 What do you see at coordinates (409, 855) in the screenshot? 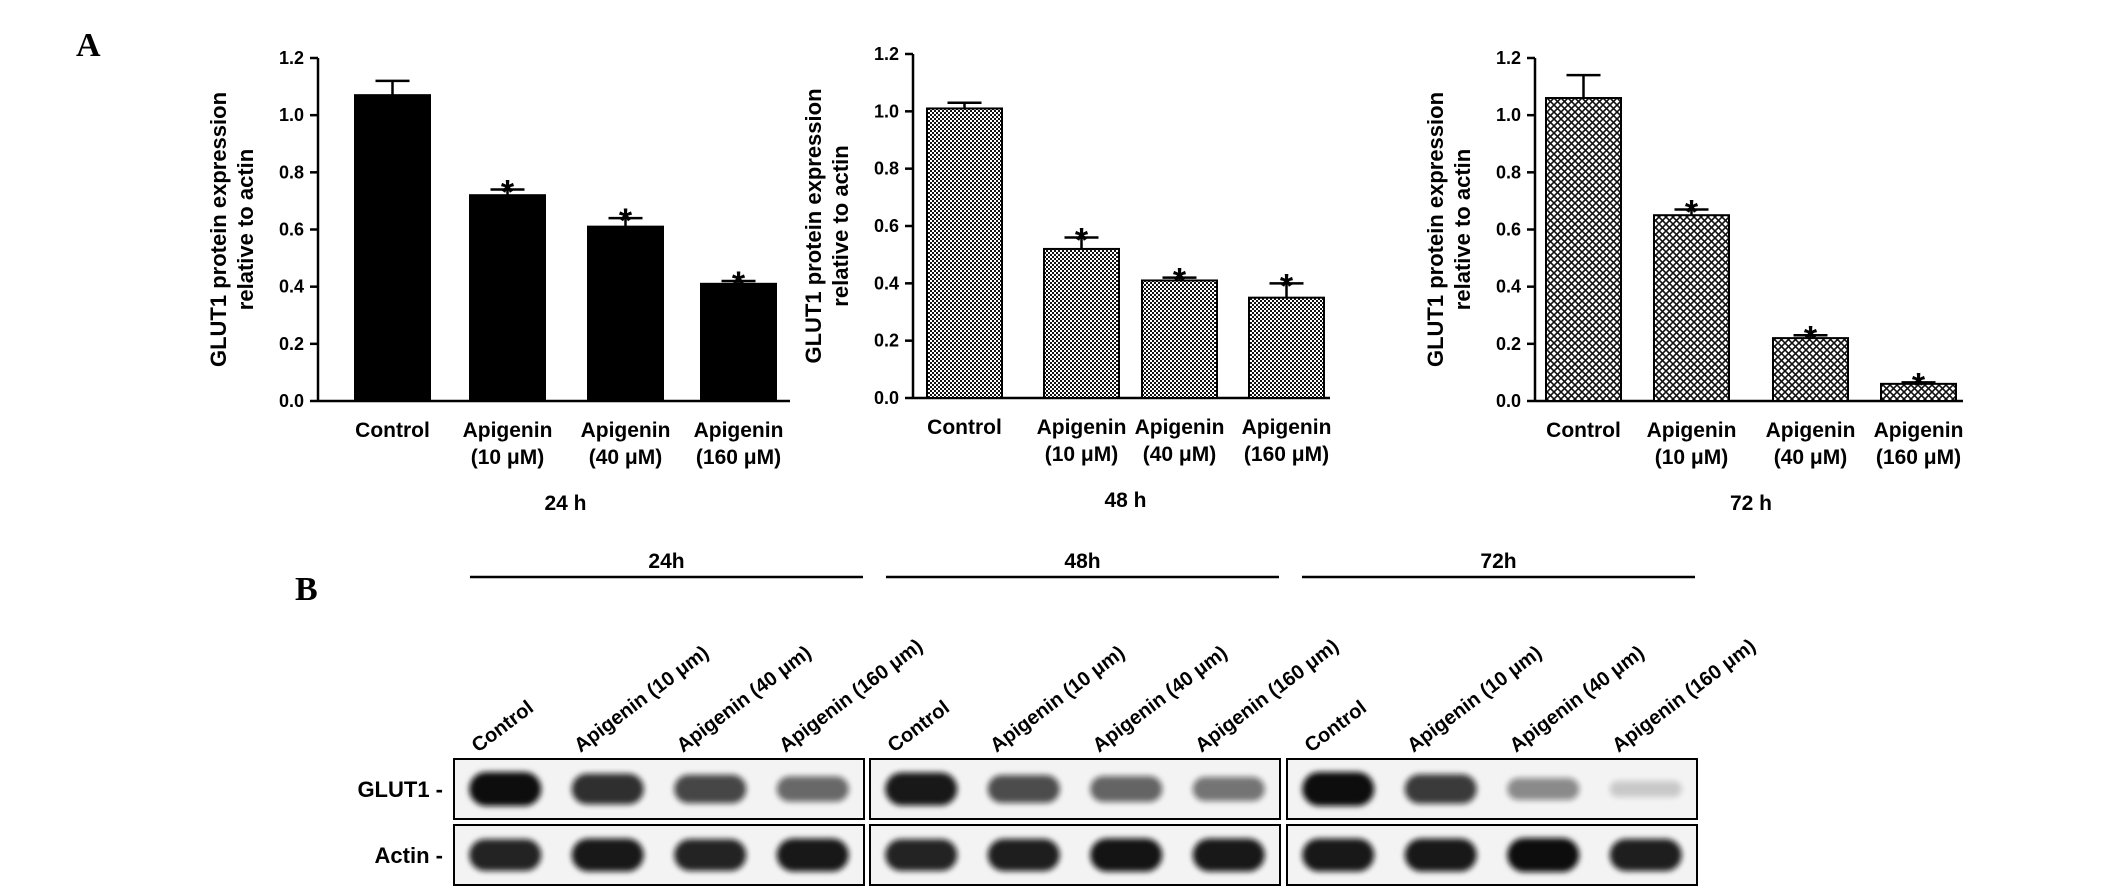
I see `row-label-actin: Actin -` at bounding box center [409, 855].